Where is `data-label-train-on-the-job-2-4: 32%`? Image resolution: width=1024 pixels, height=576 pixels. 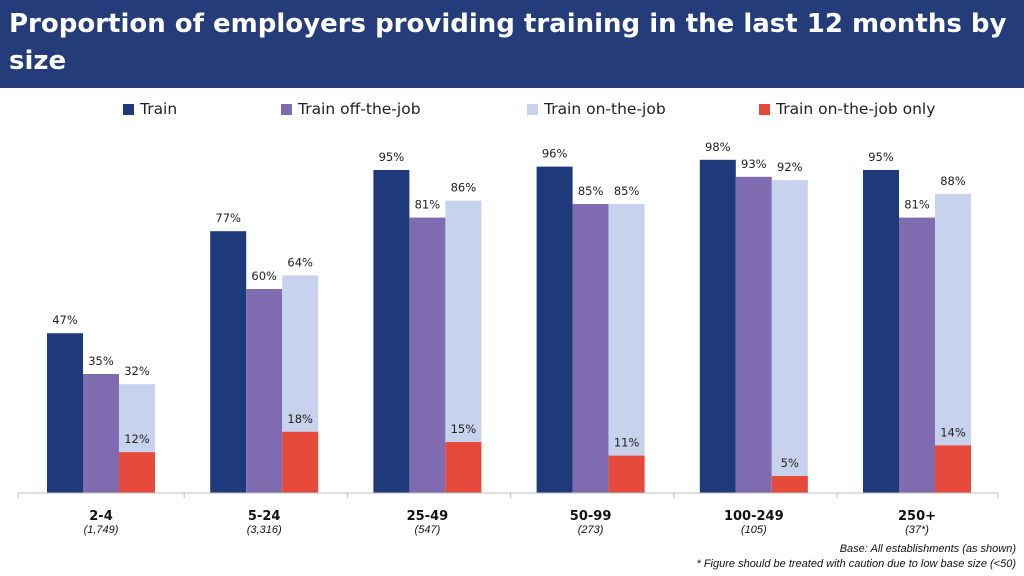 data-label-train-on-the-job-2-4: 32% is located at coordinates (137, 371).